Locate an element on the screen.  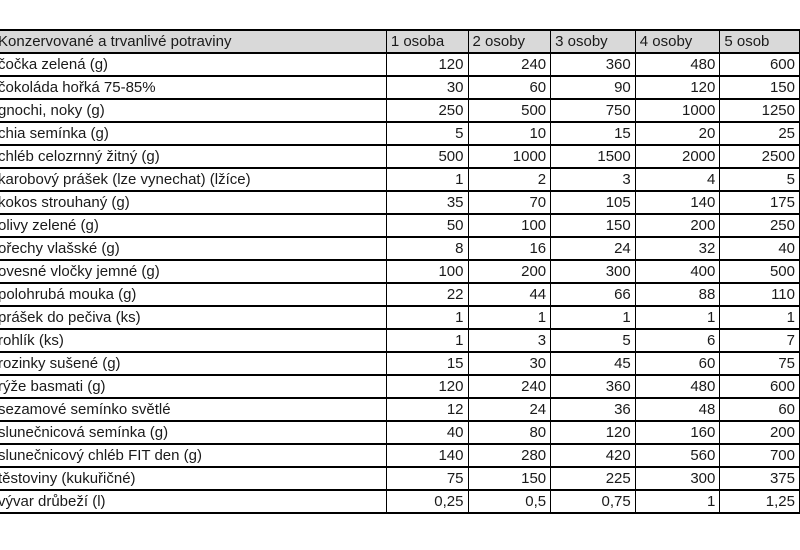
food-item-label: kokos strouhaný (g) is located at coordinates (193, 202).